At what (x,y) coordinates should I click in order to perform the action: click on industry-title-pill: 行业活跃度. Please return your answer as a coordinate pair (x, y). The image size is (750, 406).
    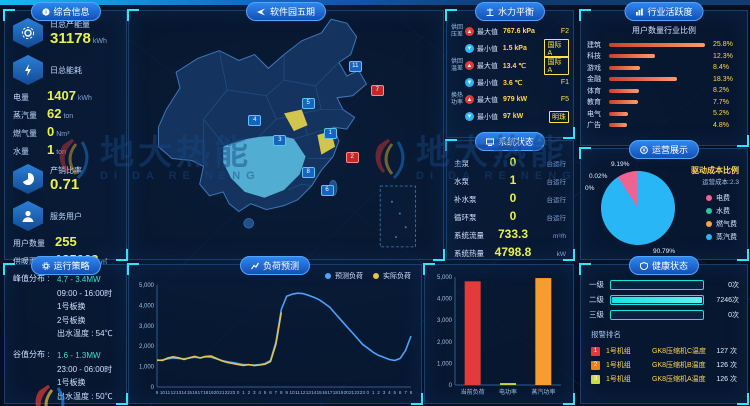
    Looking at the image, I should click on (664, 11).